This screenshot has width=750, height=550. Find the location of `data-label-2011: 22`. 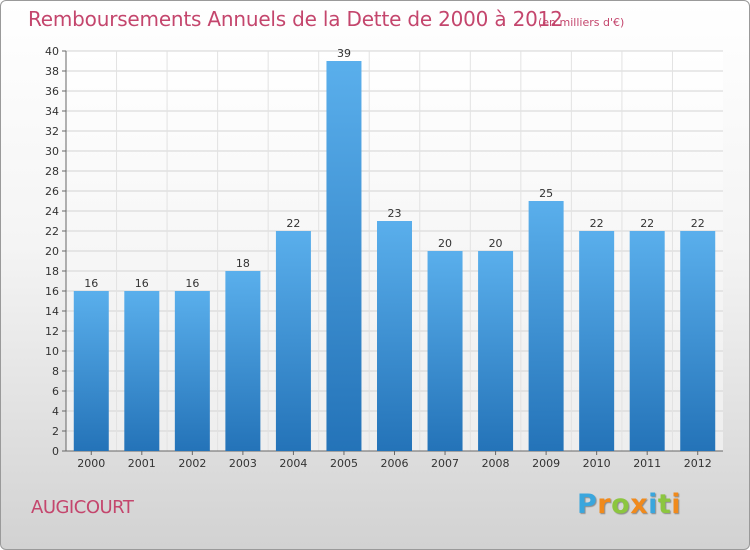

data-label-2011: 22 is located at coordinates (647, 223).